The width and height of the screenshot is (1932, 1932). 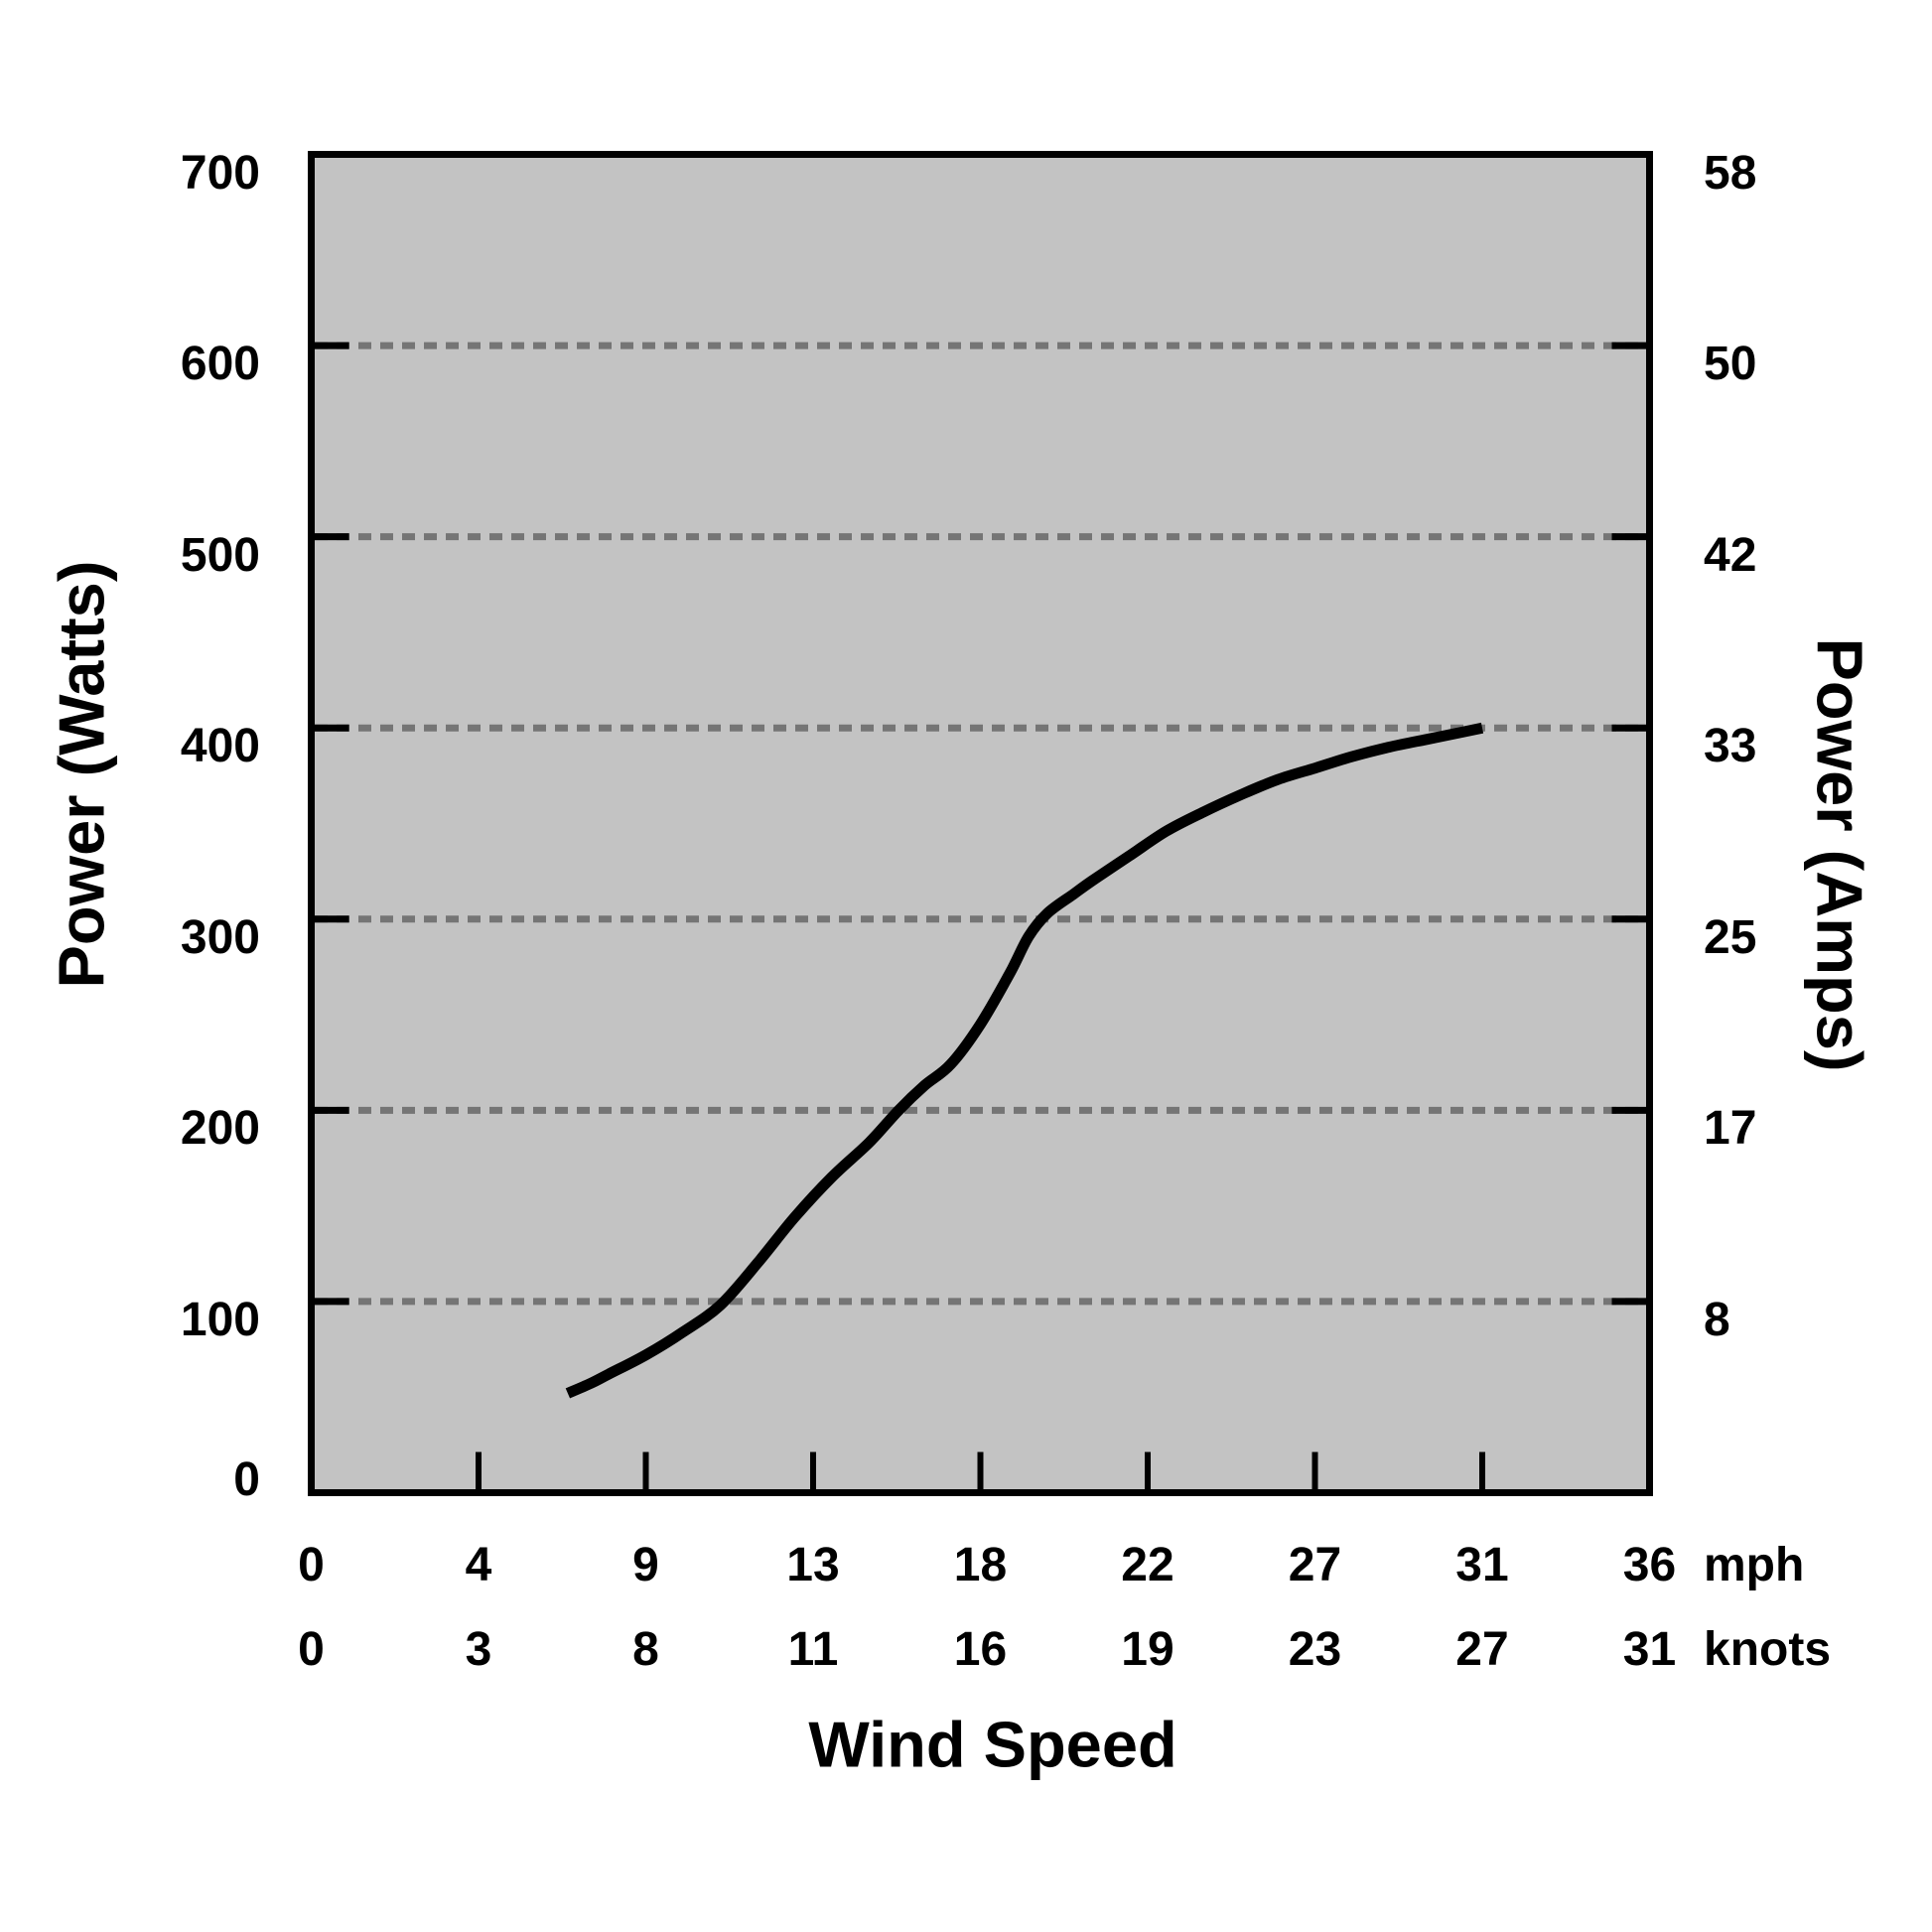 I want to click on x-mph-tick-label-8: 36, so click(x=1650, y=1565).